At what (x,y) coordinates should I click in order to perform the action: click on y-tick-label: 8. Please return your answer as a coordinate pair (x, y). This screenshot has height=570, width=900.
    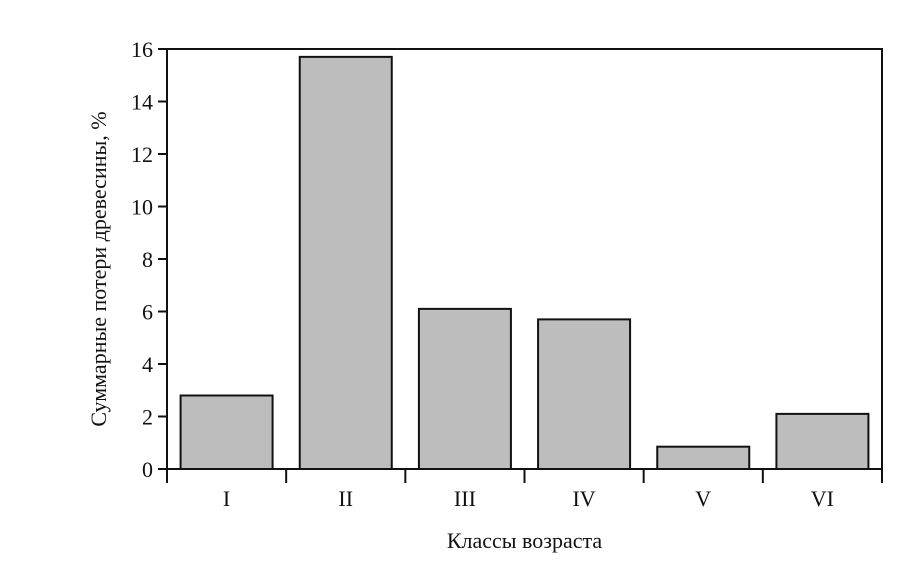
    Looking at the image, I should click on (147, 259).